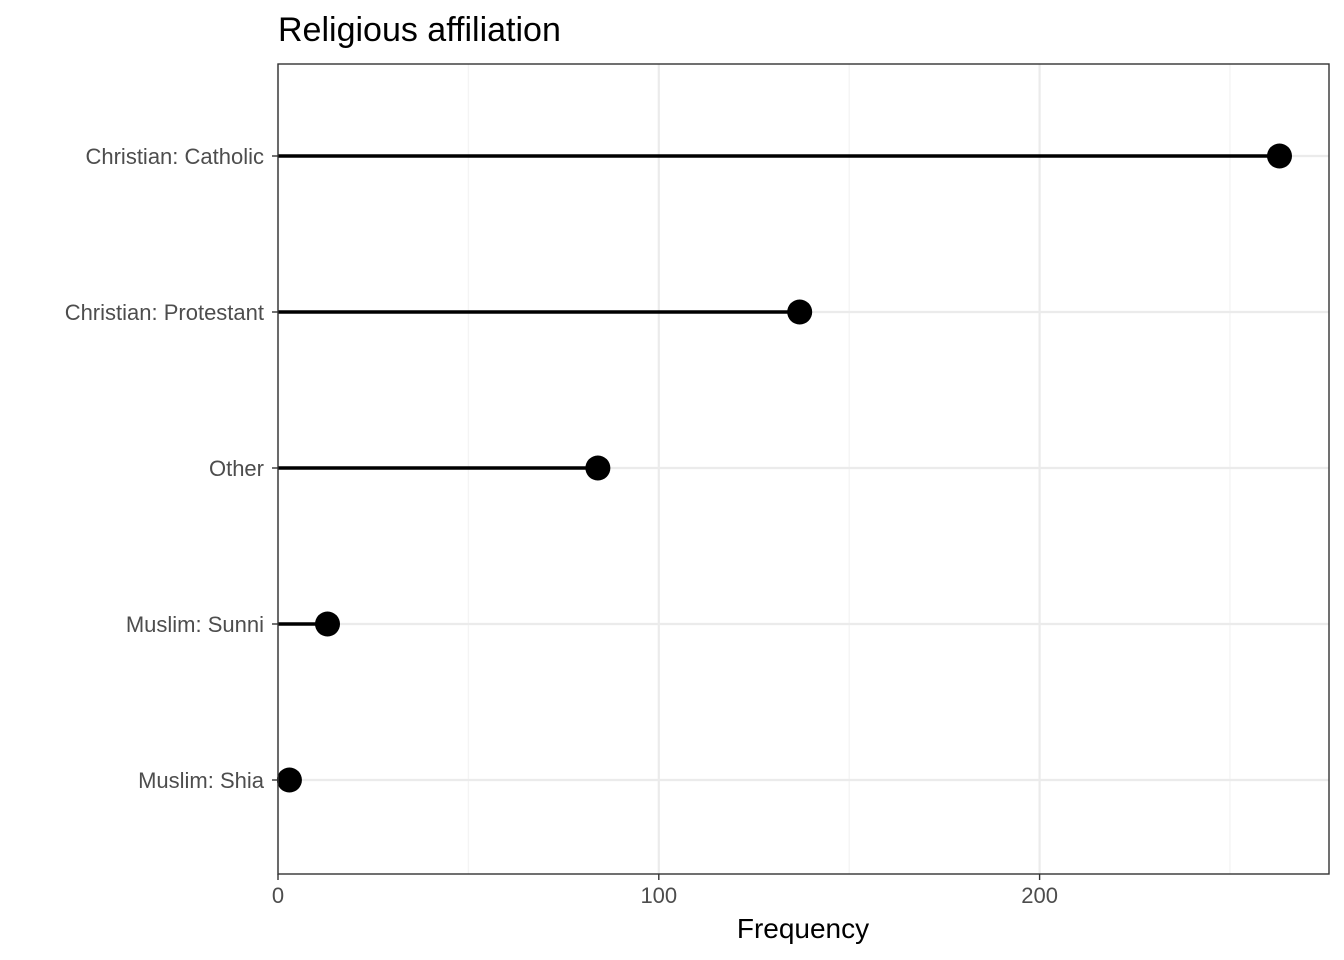  I want to click on y-tick-label: Muslim: Shia, so click(201, 780).